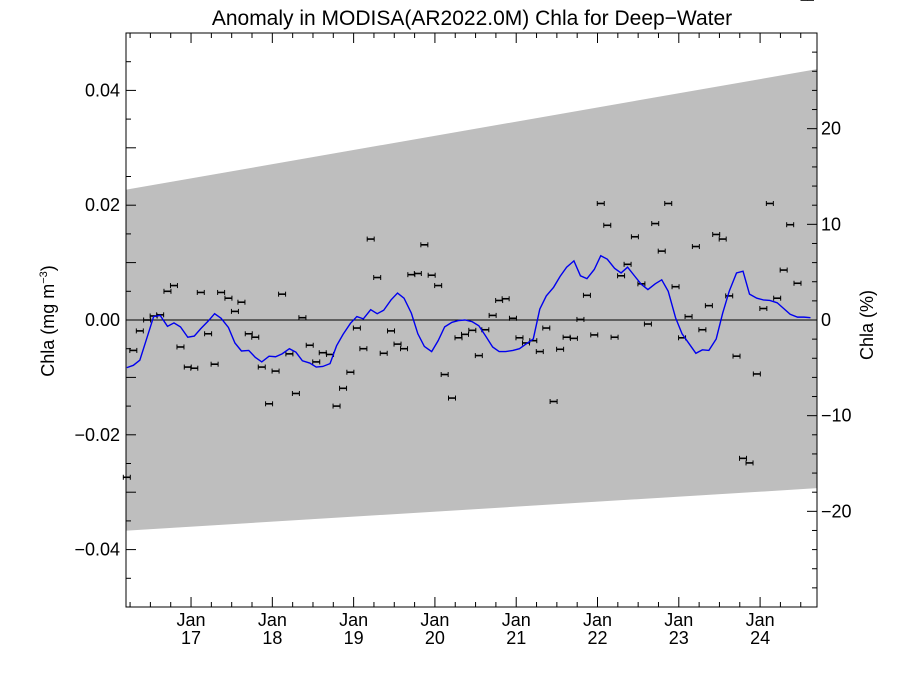 Image resolution: width=900 pixels, height=675 pixels. I want to click on right-y-tick-label: 10, so click(831, 224).